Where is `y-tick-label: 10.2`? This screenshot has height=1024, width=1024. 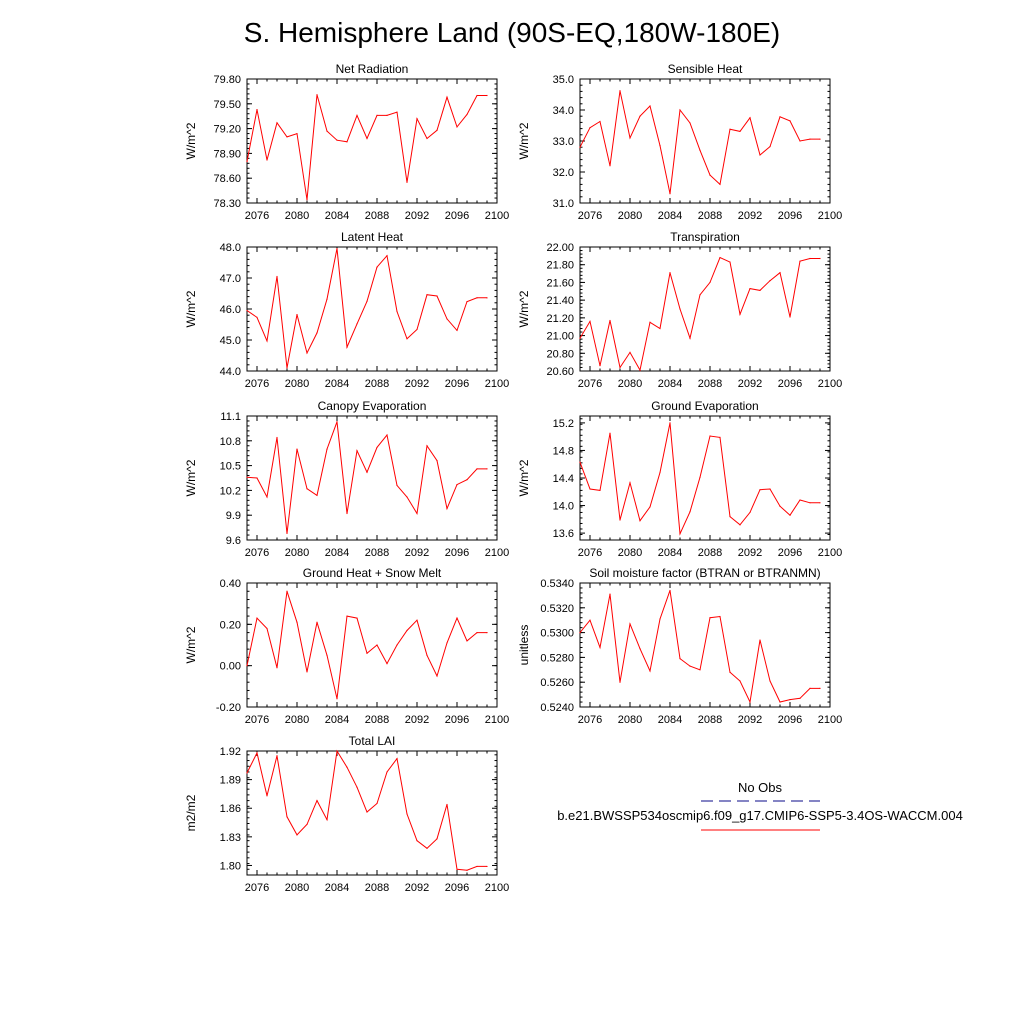
y-tick-label: 10.2 is located at coordinates (230, 491).